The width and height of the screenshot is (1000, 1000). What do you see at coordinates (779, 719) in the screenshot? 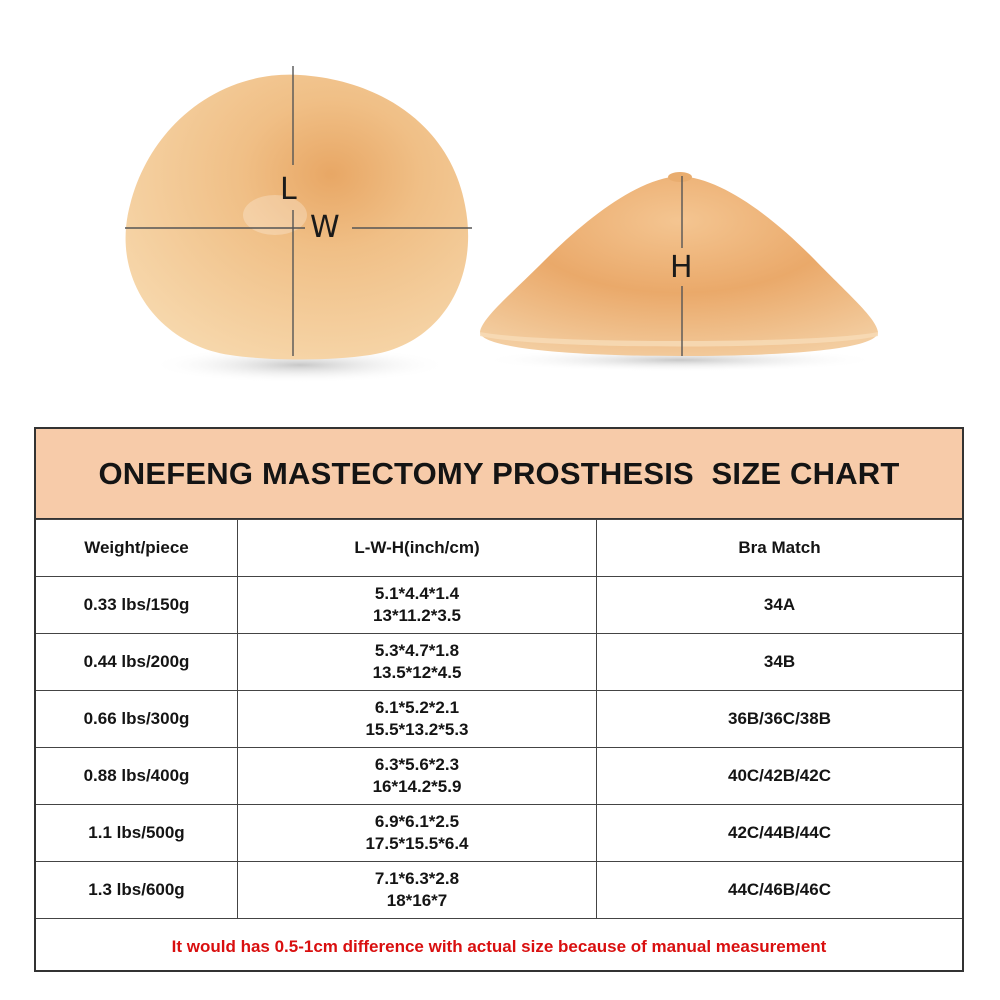
I see `bra-match-cell: 36B/36C/38B` at bounding box center [779, 719].